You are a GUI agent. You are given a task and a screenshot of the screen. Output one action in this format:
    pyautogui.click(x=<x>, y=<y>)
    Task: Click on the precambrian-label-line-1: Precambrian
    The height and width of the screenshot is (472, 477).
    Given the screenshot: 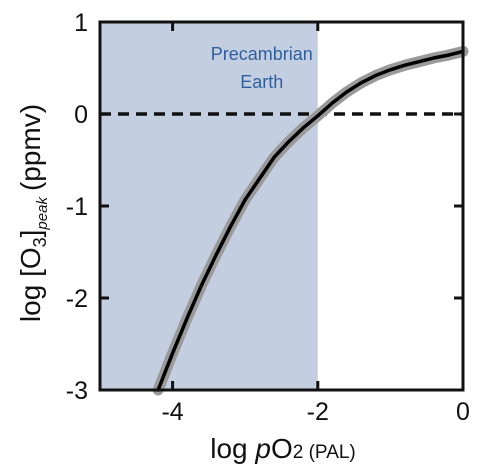 What is the action you would take?
    pyautogui.click(x=262, y=54)
    